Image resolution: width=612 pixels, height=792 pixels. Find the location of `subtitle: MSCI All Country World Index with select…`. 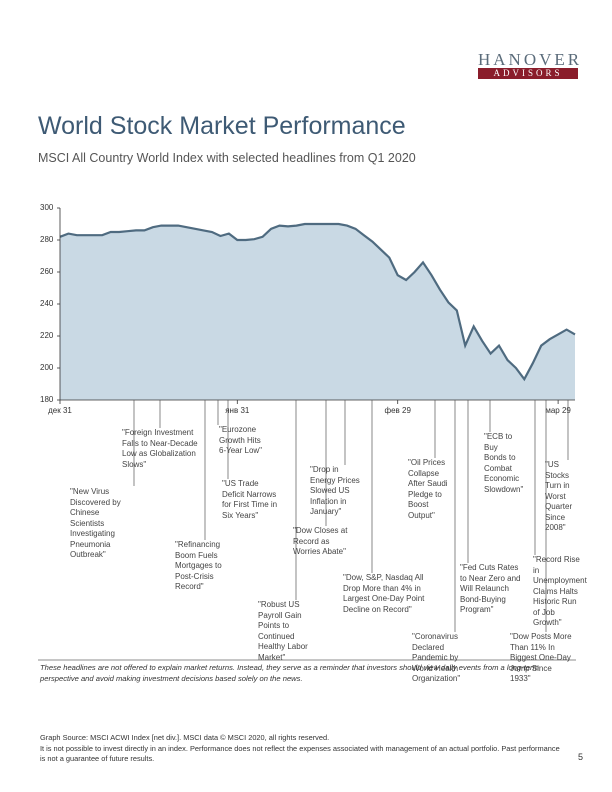

subtitle: MSCI All Country World Index with select… is located at coordinates (227, 158).